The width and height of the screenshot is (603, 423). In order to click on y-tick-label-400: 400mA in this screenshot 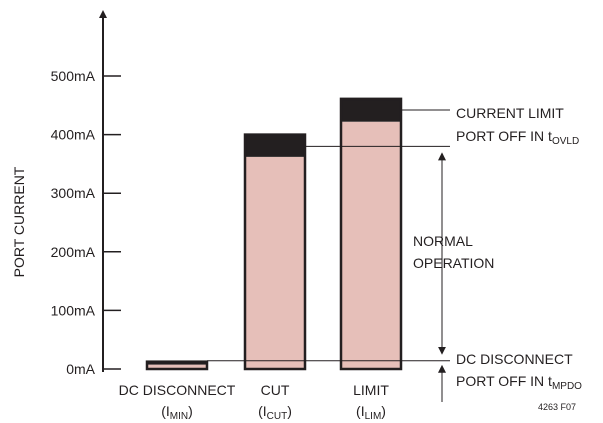, I will do `click(73, 135)`.